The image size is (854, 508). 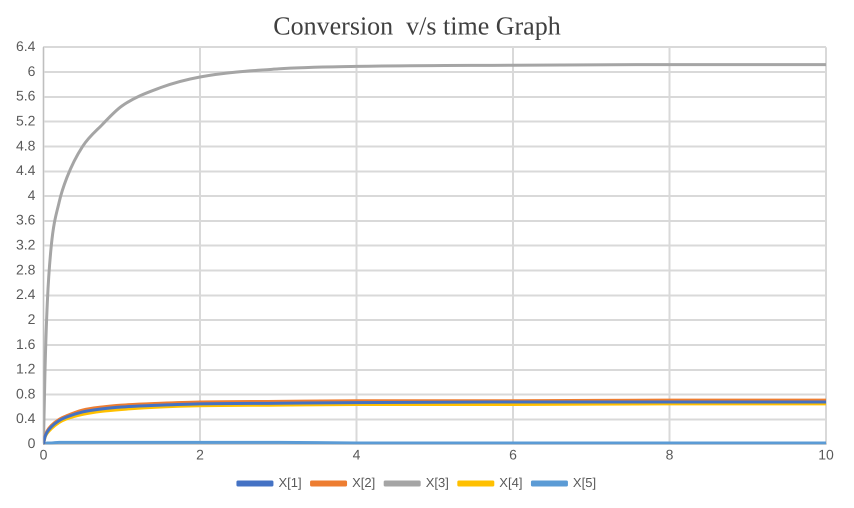 What do you see at coordinates (26, 170) in the screenshot?
I see `y-tick-label: 4.4` at bounding box center [26, 170].